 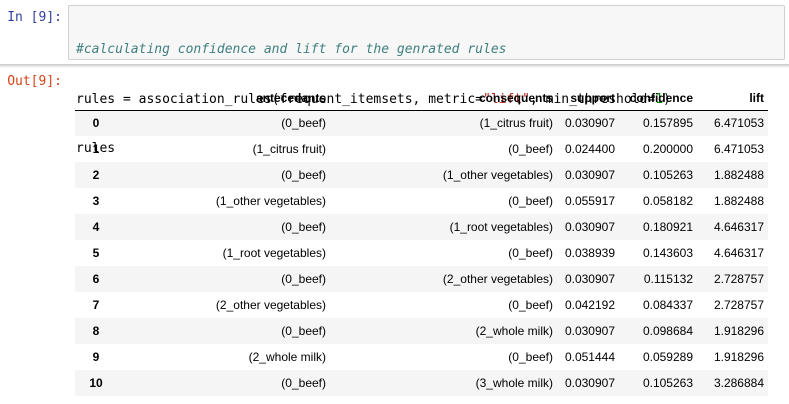 What do you see at coordinates (96, 175) in the screenshot?
I see `row-index: 2` at bounding box center [96, 175].